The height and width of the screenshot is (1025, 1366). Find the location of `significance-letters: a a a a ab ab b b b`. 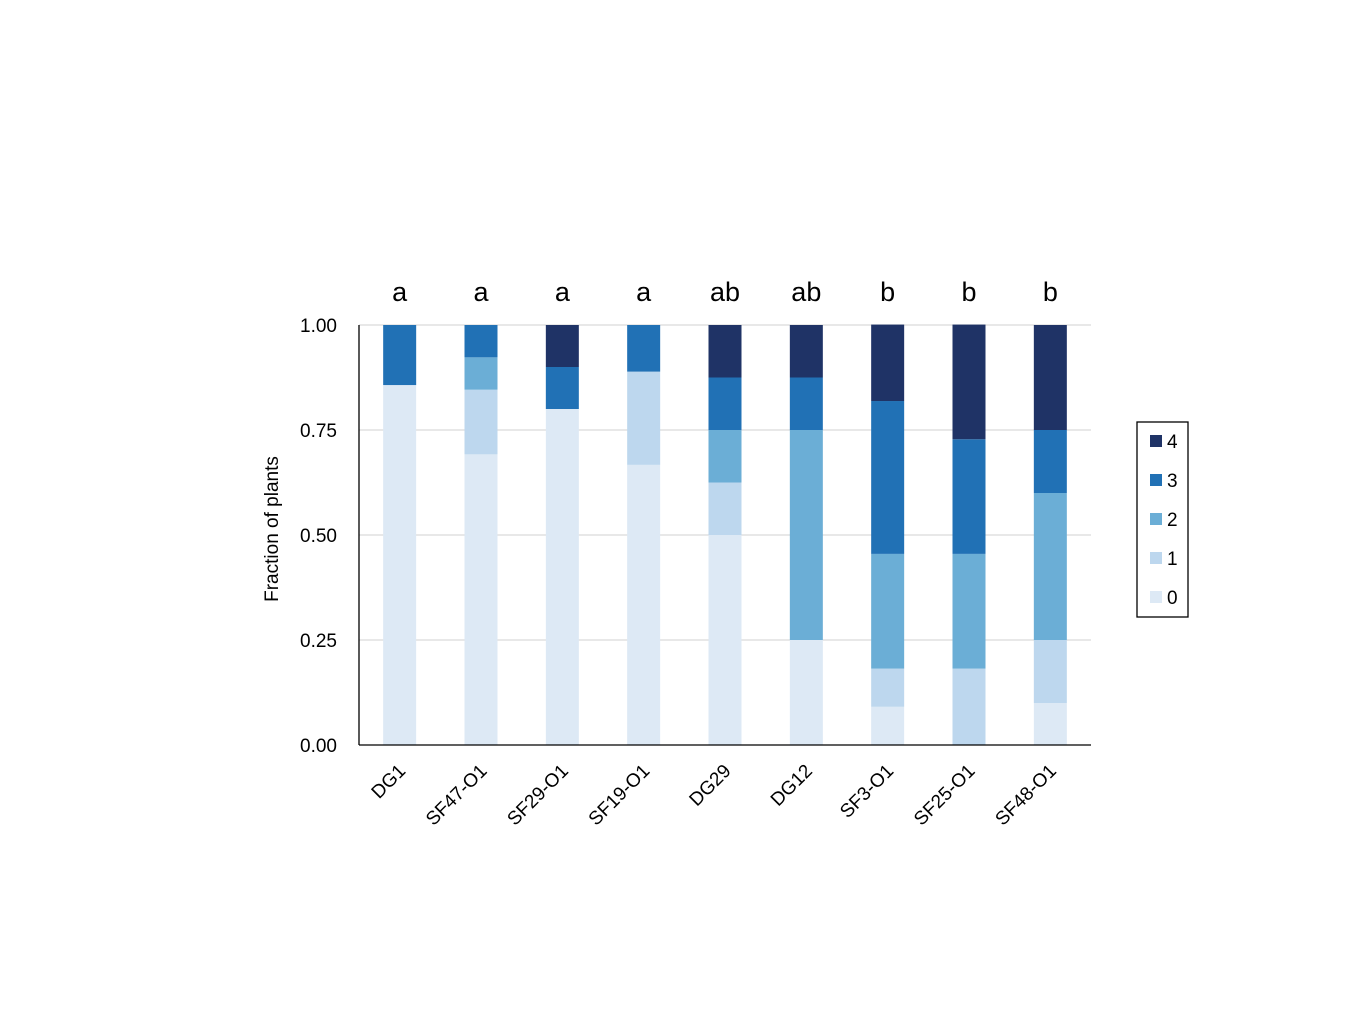

significance-letters: a a a a ab ab b b b is located at coordinates (725, 292).